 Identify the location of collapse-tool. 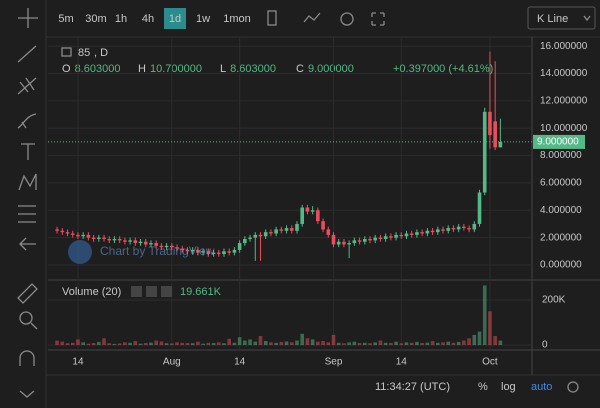
(27, 394).